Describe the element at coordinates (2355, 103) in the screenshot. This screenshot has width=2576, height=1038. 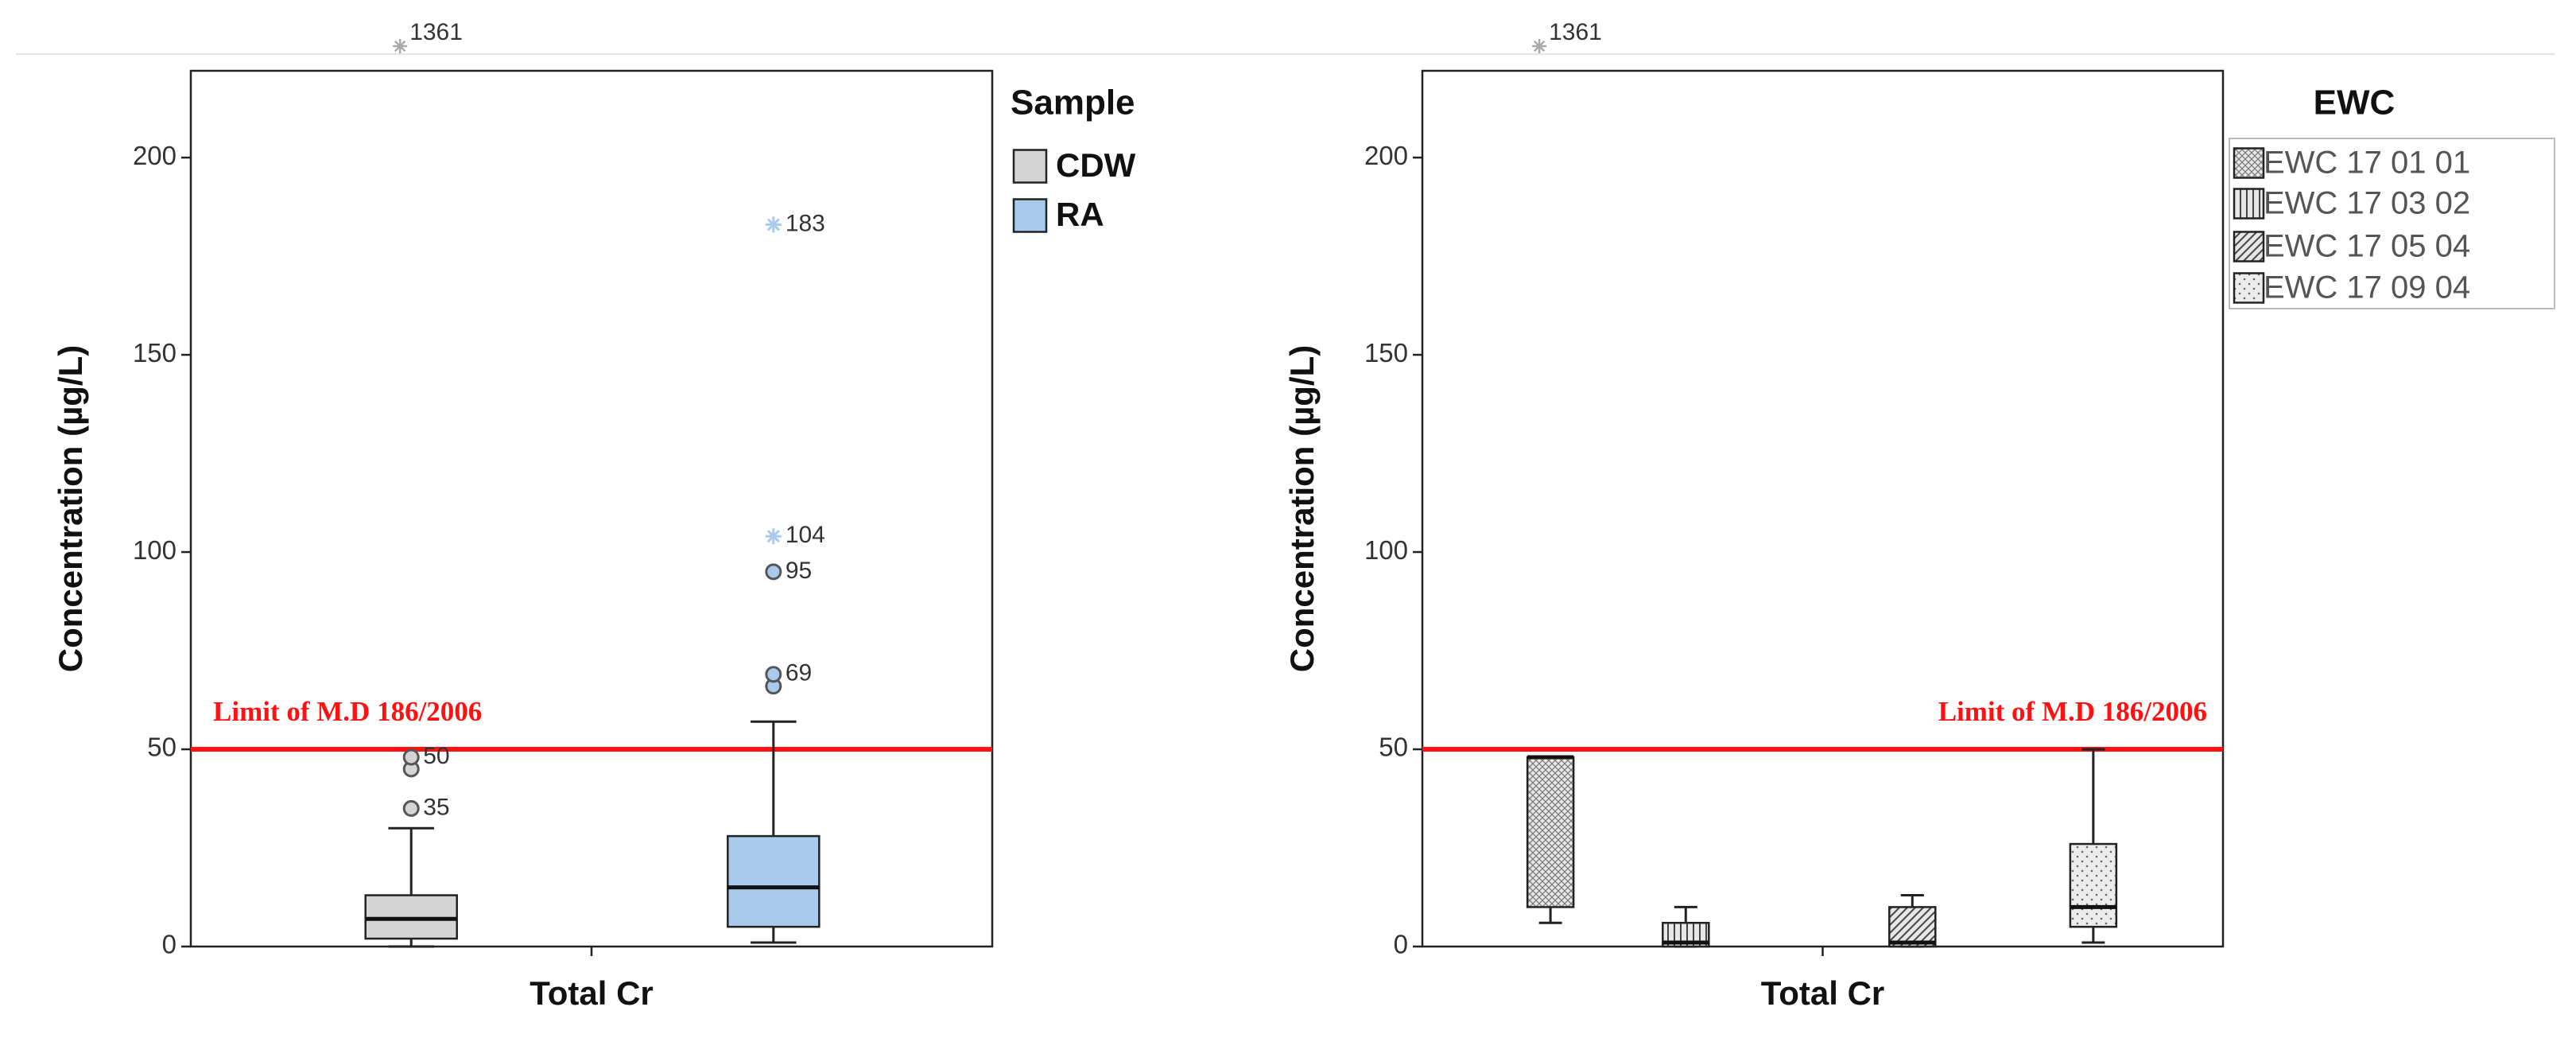
I see `legend-title: EWC` at that location.